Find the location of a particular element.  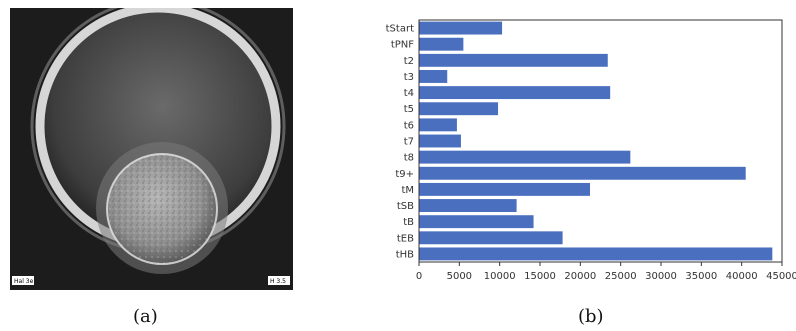

y-tick-tSB: tSB is located at coordinates (405, 206).